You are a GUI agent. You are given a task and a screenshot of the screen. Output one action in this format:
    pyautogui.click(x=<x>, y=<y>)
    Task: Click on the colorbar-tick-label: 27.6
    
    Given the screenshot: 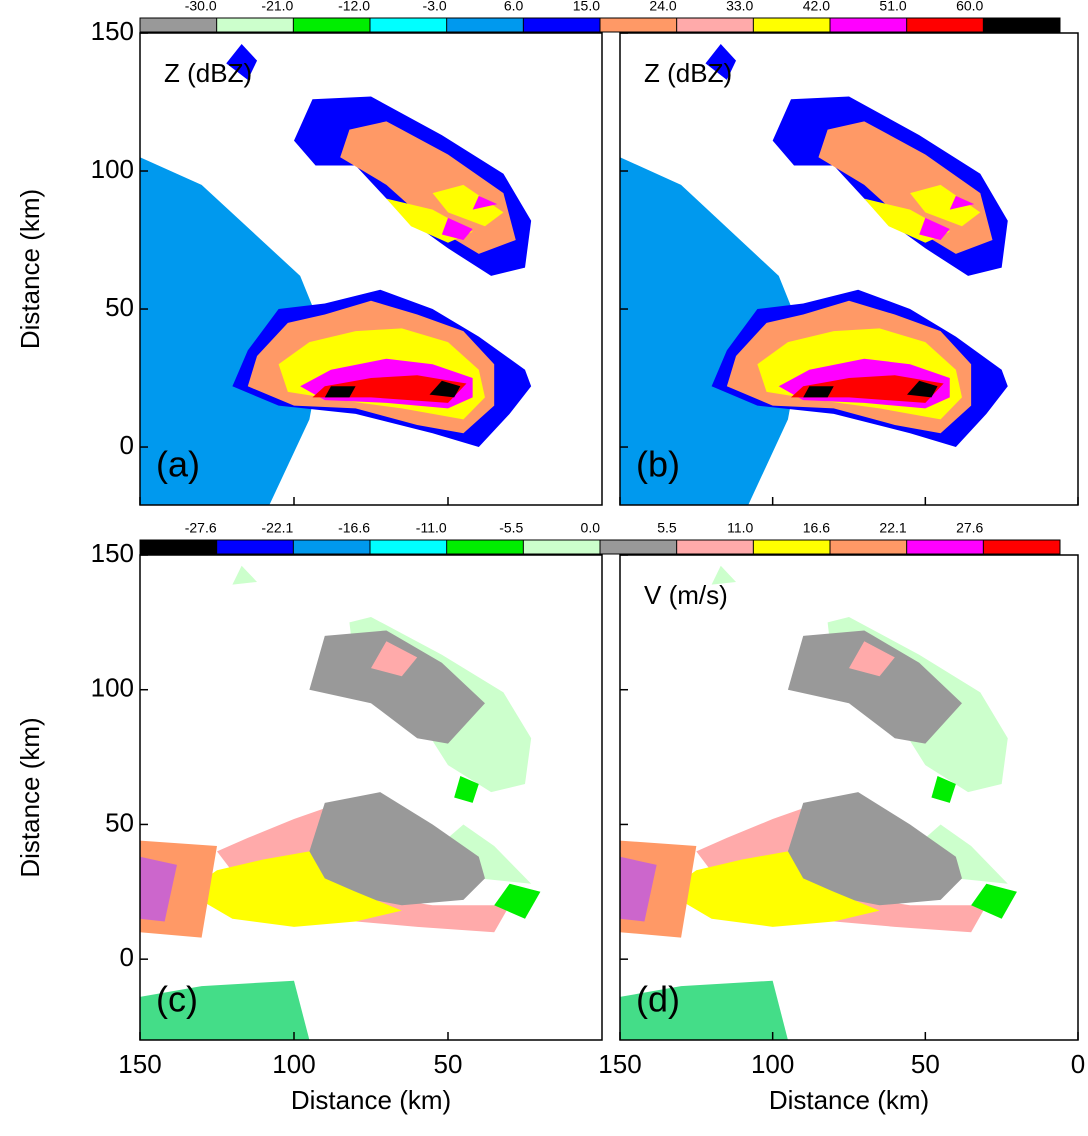 What is the action you would take?
    pyautogui.click(x=969, y=528)
    